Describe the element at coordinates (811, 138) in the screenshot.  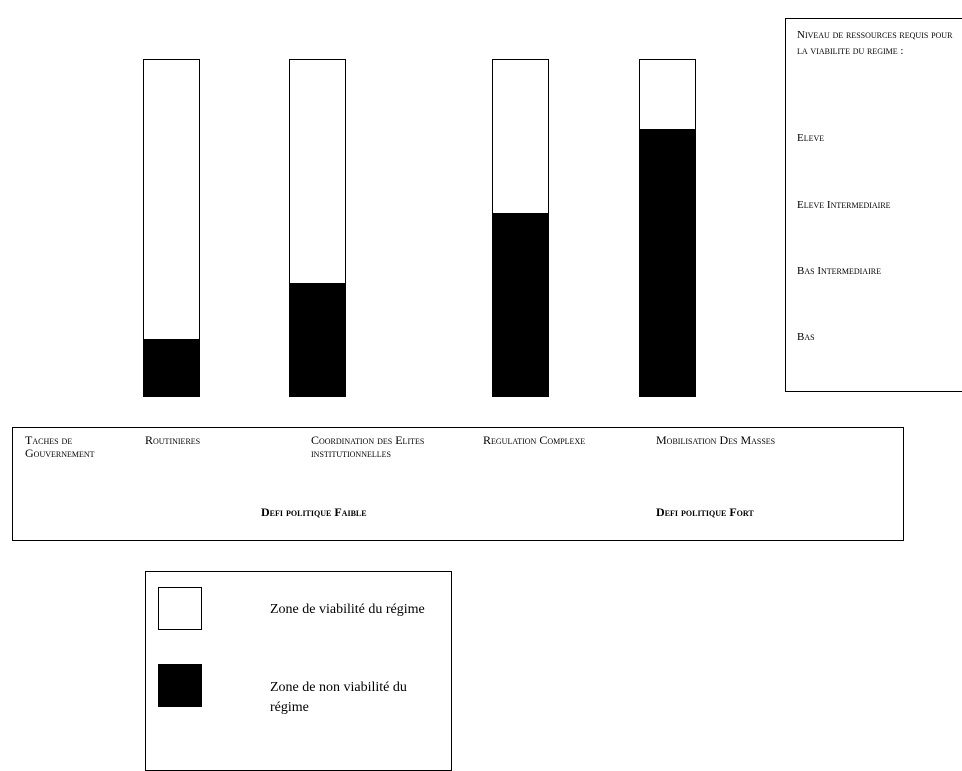
I see `scale-level-high: Eleve` at that location.